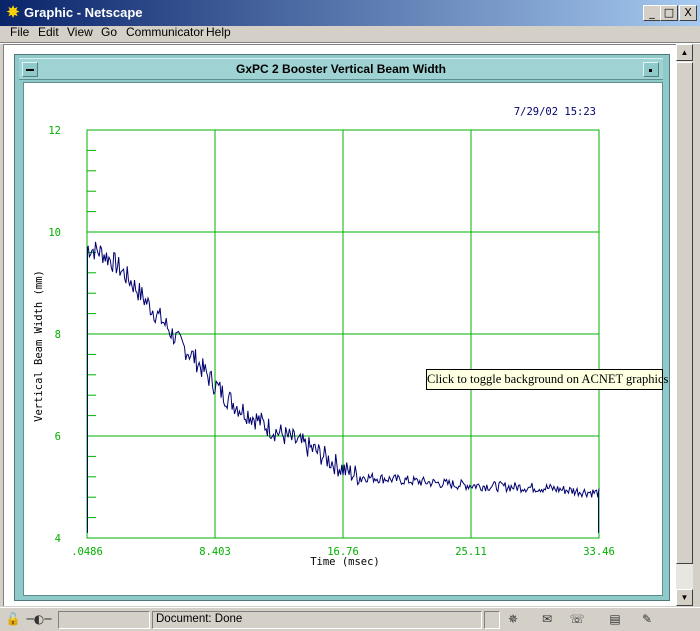  Describe the element at coordinates (83, 12) in the screenshot. I see `window-title: Graphic - Netscape` at that location.